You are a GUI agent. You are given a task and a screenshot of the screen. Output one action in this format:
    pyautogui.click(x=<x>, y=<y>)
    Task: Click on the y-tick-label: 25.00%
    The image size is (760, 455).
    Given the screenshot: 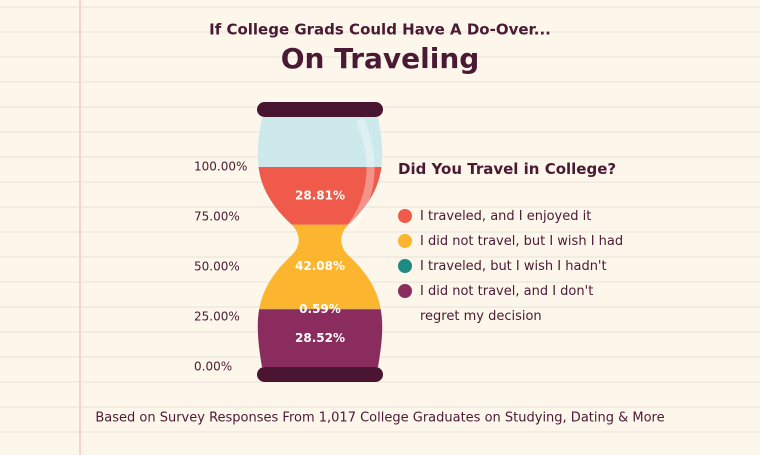 What is the action you would take?
    pyautogui.click(x=217, y=317)
    